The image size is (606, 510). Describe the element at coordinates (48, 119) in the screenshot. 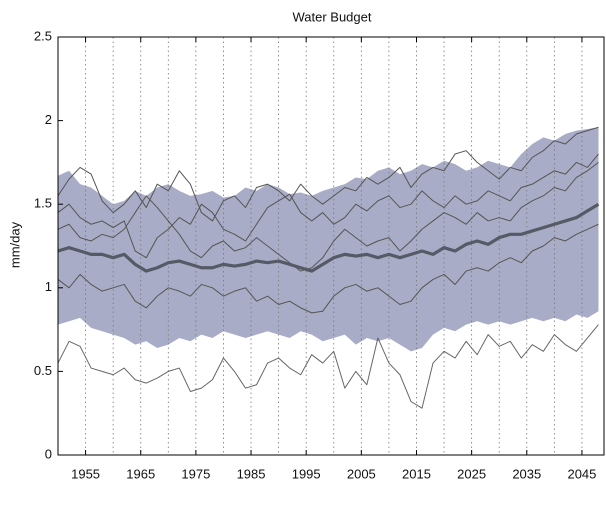

I see `y-tick-label: 2` at that location.